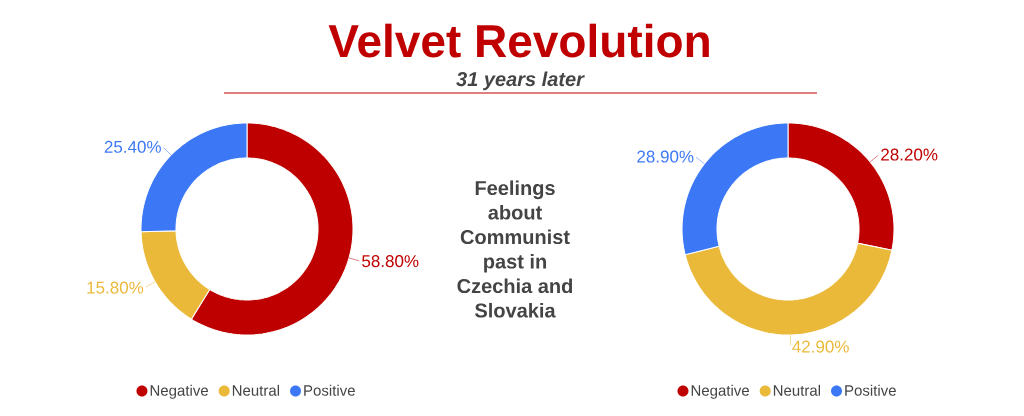 This screenshot has width=1024, height=416. I want to click on data-label: 42.90%, so click(820, 346).